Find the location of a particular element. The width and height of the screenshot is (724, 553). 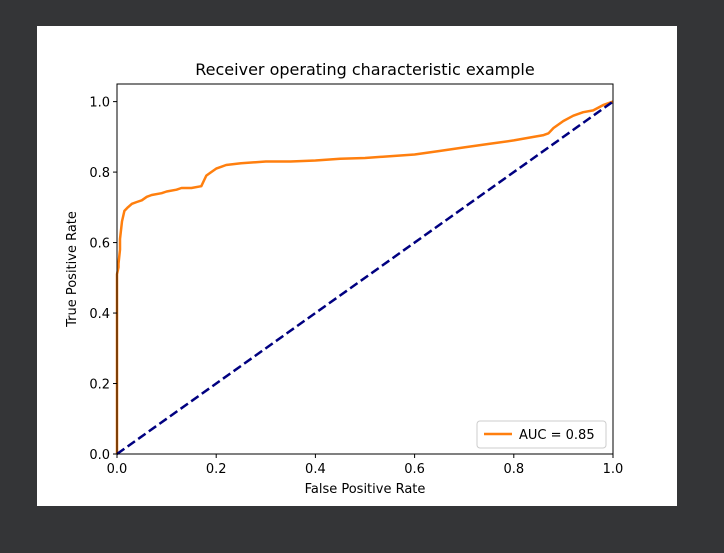

x-tick-label: 0.4 is located at coordinates (315, 469).